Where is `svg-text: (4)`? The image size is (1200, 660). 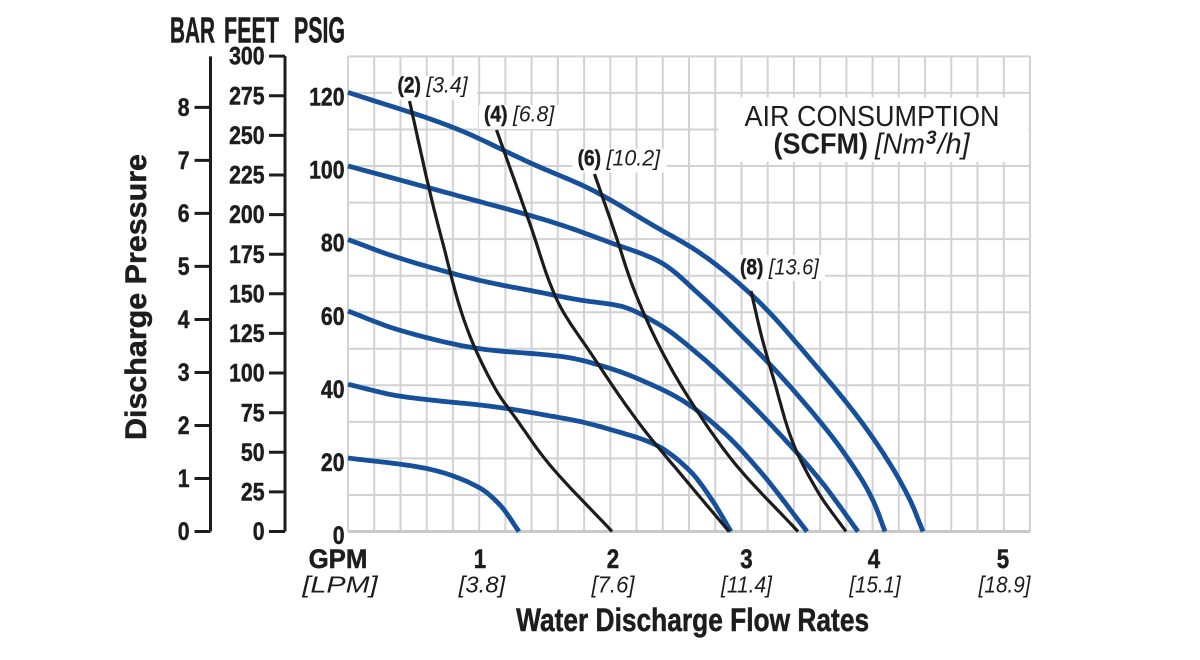 svg-text: (4) is located at coordinates (496, 114).